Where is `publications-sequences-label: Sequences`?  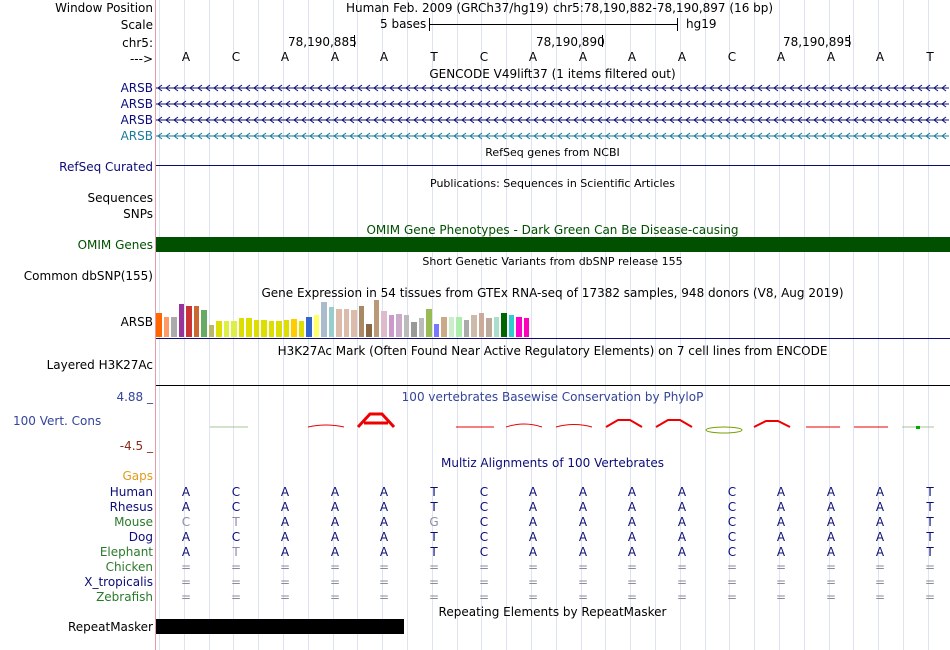
publications-sequences-label: Sequences is located at coordinates (120, 198).